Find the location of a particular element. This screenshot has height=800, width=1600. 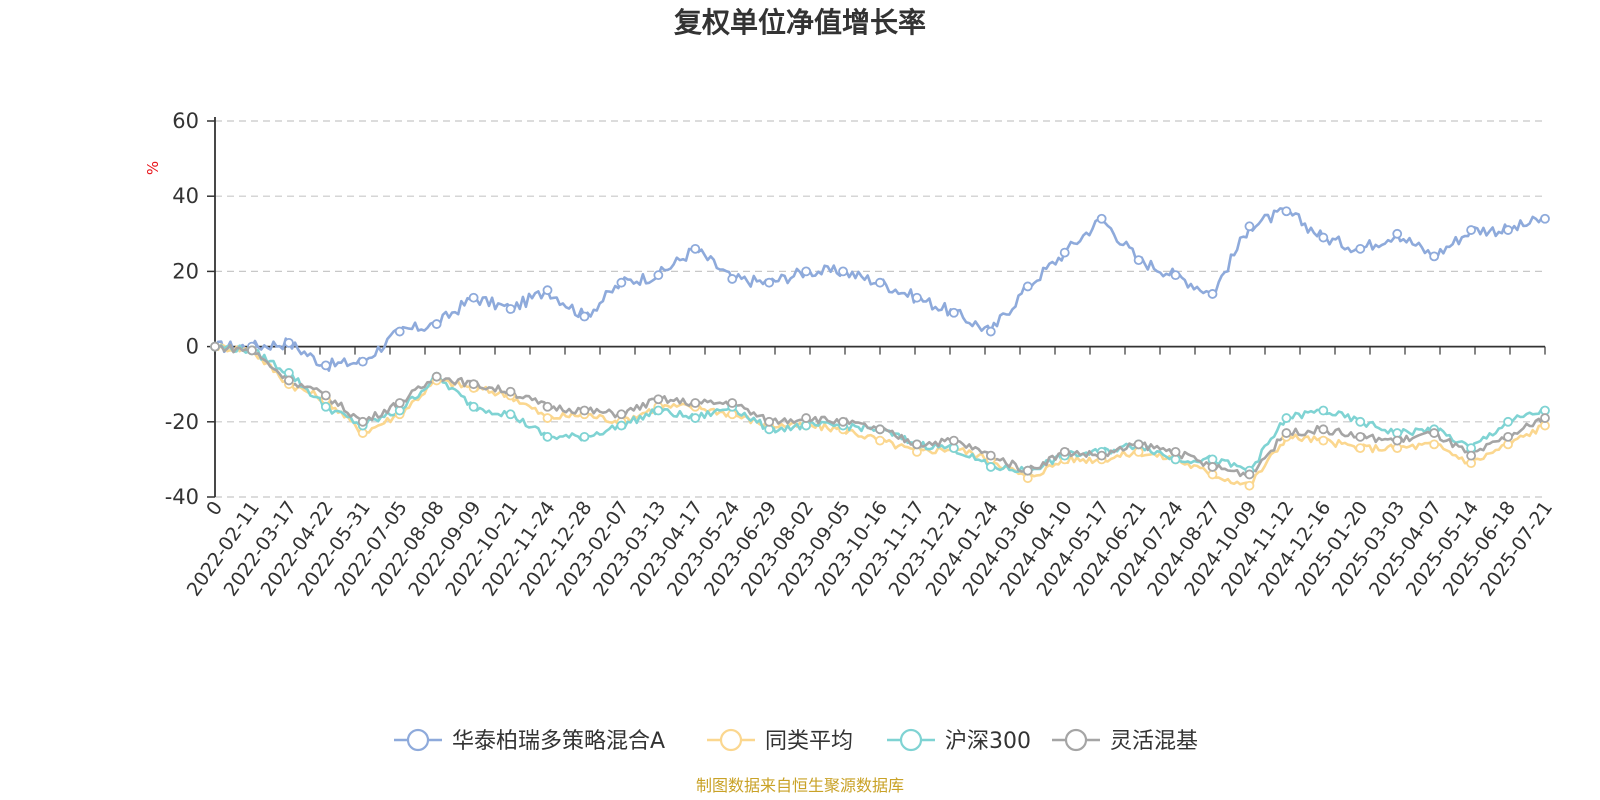

legend-item: 华泰柏瑞多策略混合A is located at coordinates (529, 741).